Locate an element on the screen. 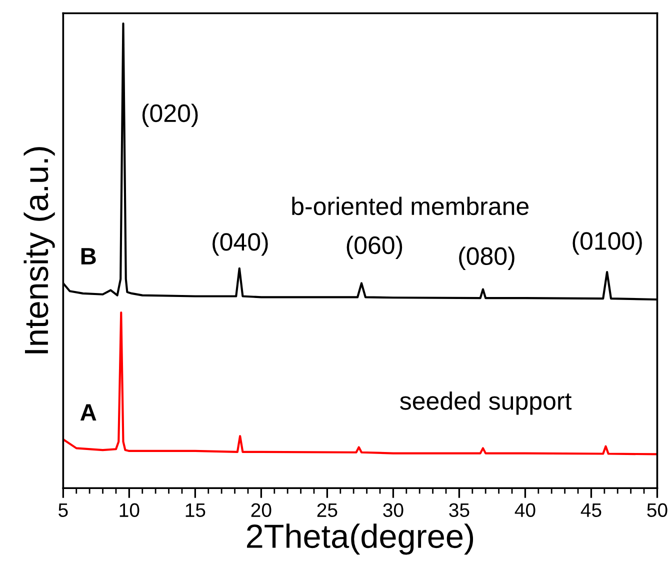  series-label: B is located at coordinates (88, 256).